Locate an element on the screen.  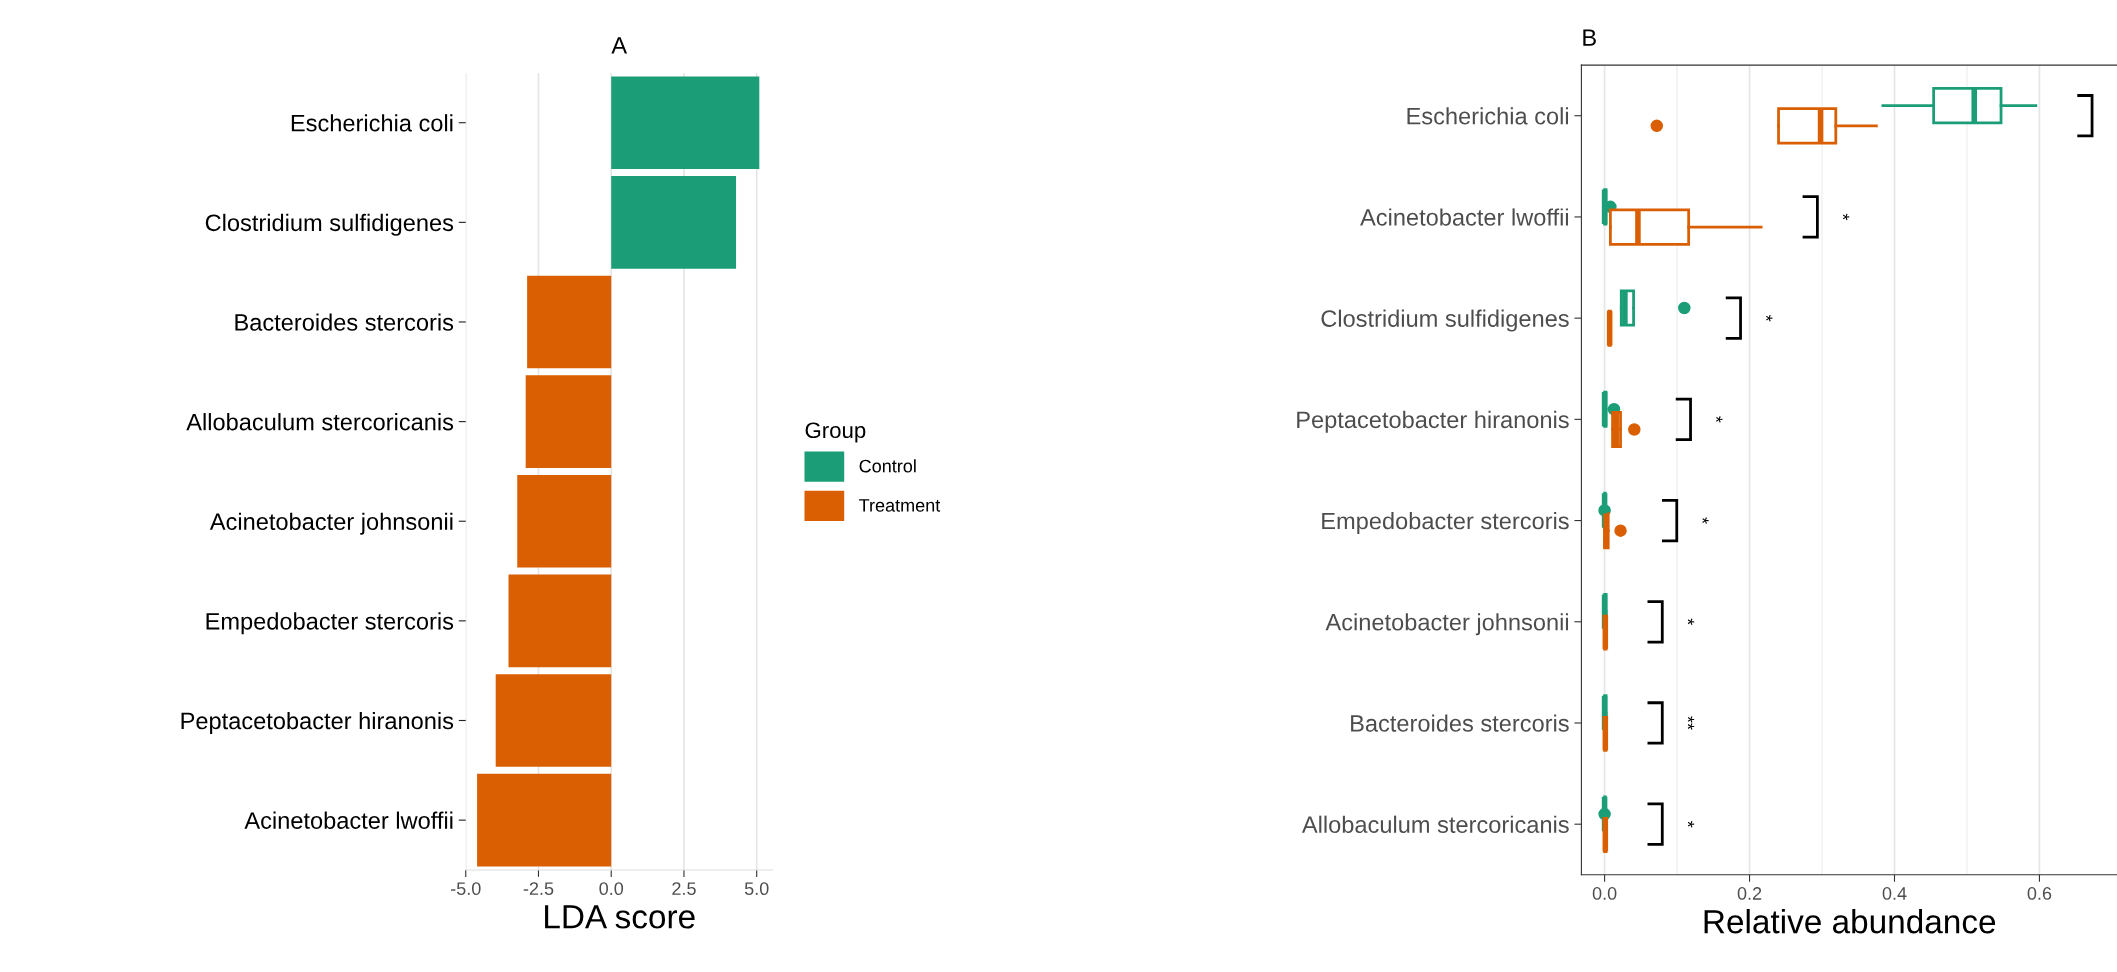
x-tick-label: 5.0 is located at coordinates (756, 889).